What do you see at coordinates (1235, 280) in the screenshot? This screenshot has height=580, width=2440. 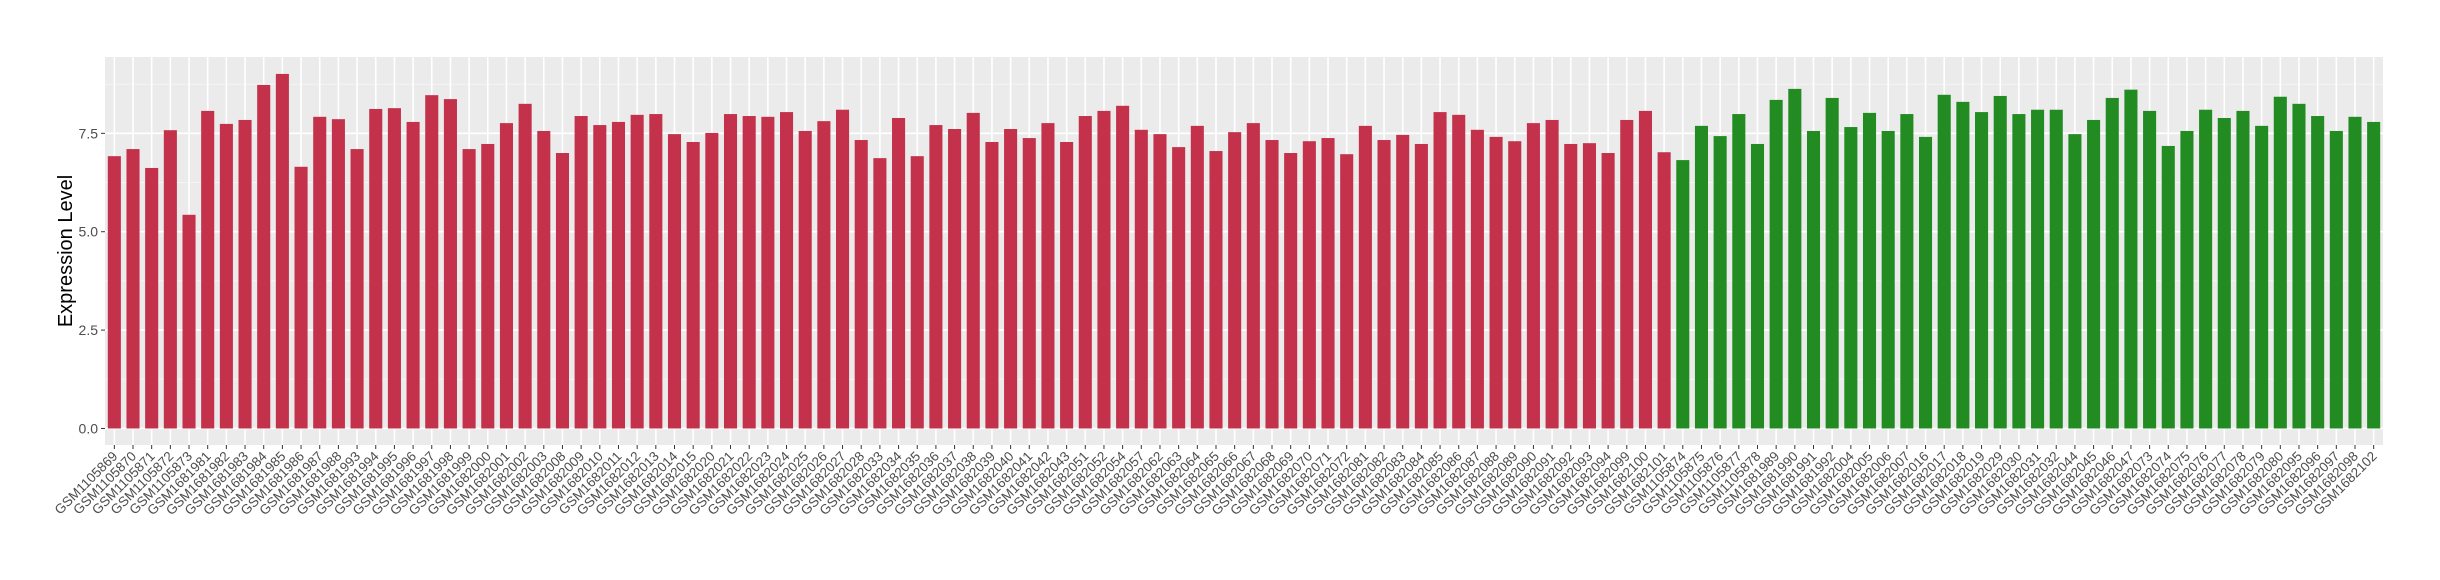 I see `bar-GSM1682066` at bounding box center [1235, 280].